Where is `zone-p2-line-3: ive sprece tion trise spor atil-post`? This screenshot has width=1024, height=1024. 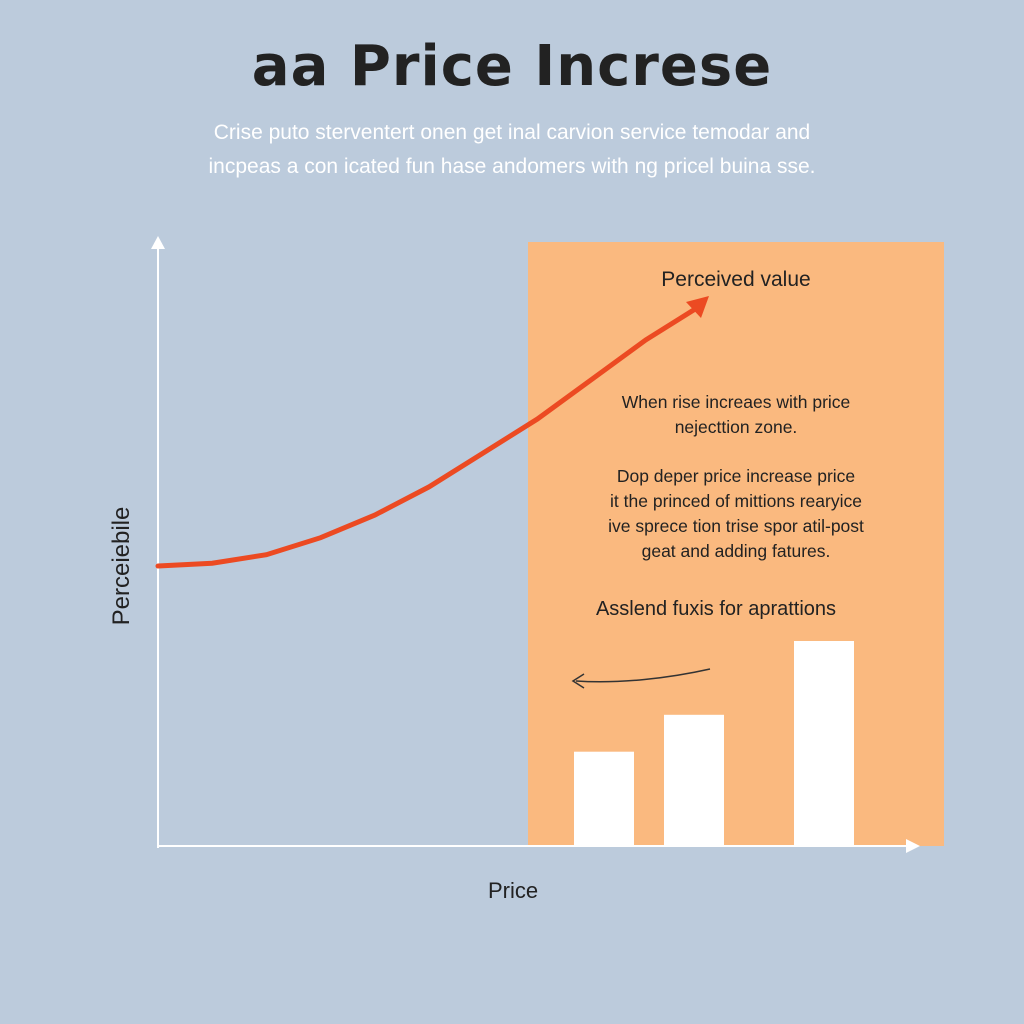
zone-p2-line-3: ive sprece tion trise spor atil-post is located at coordinates (736, 526).